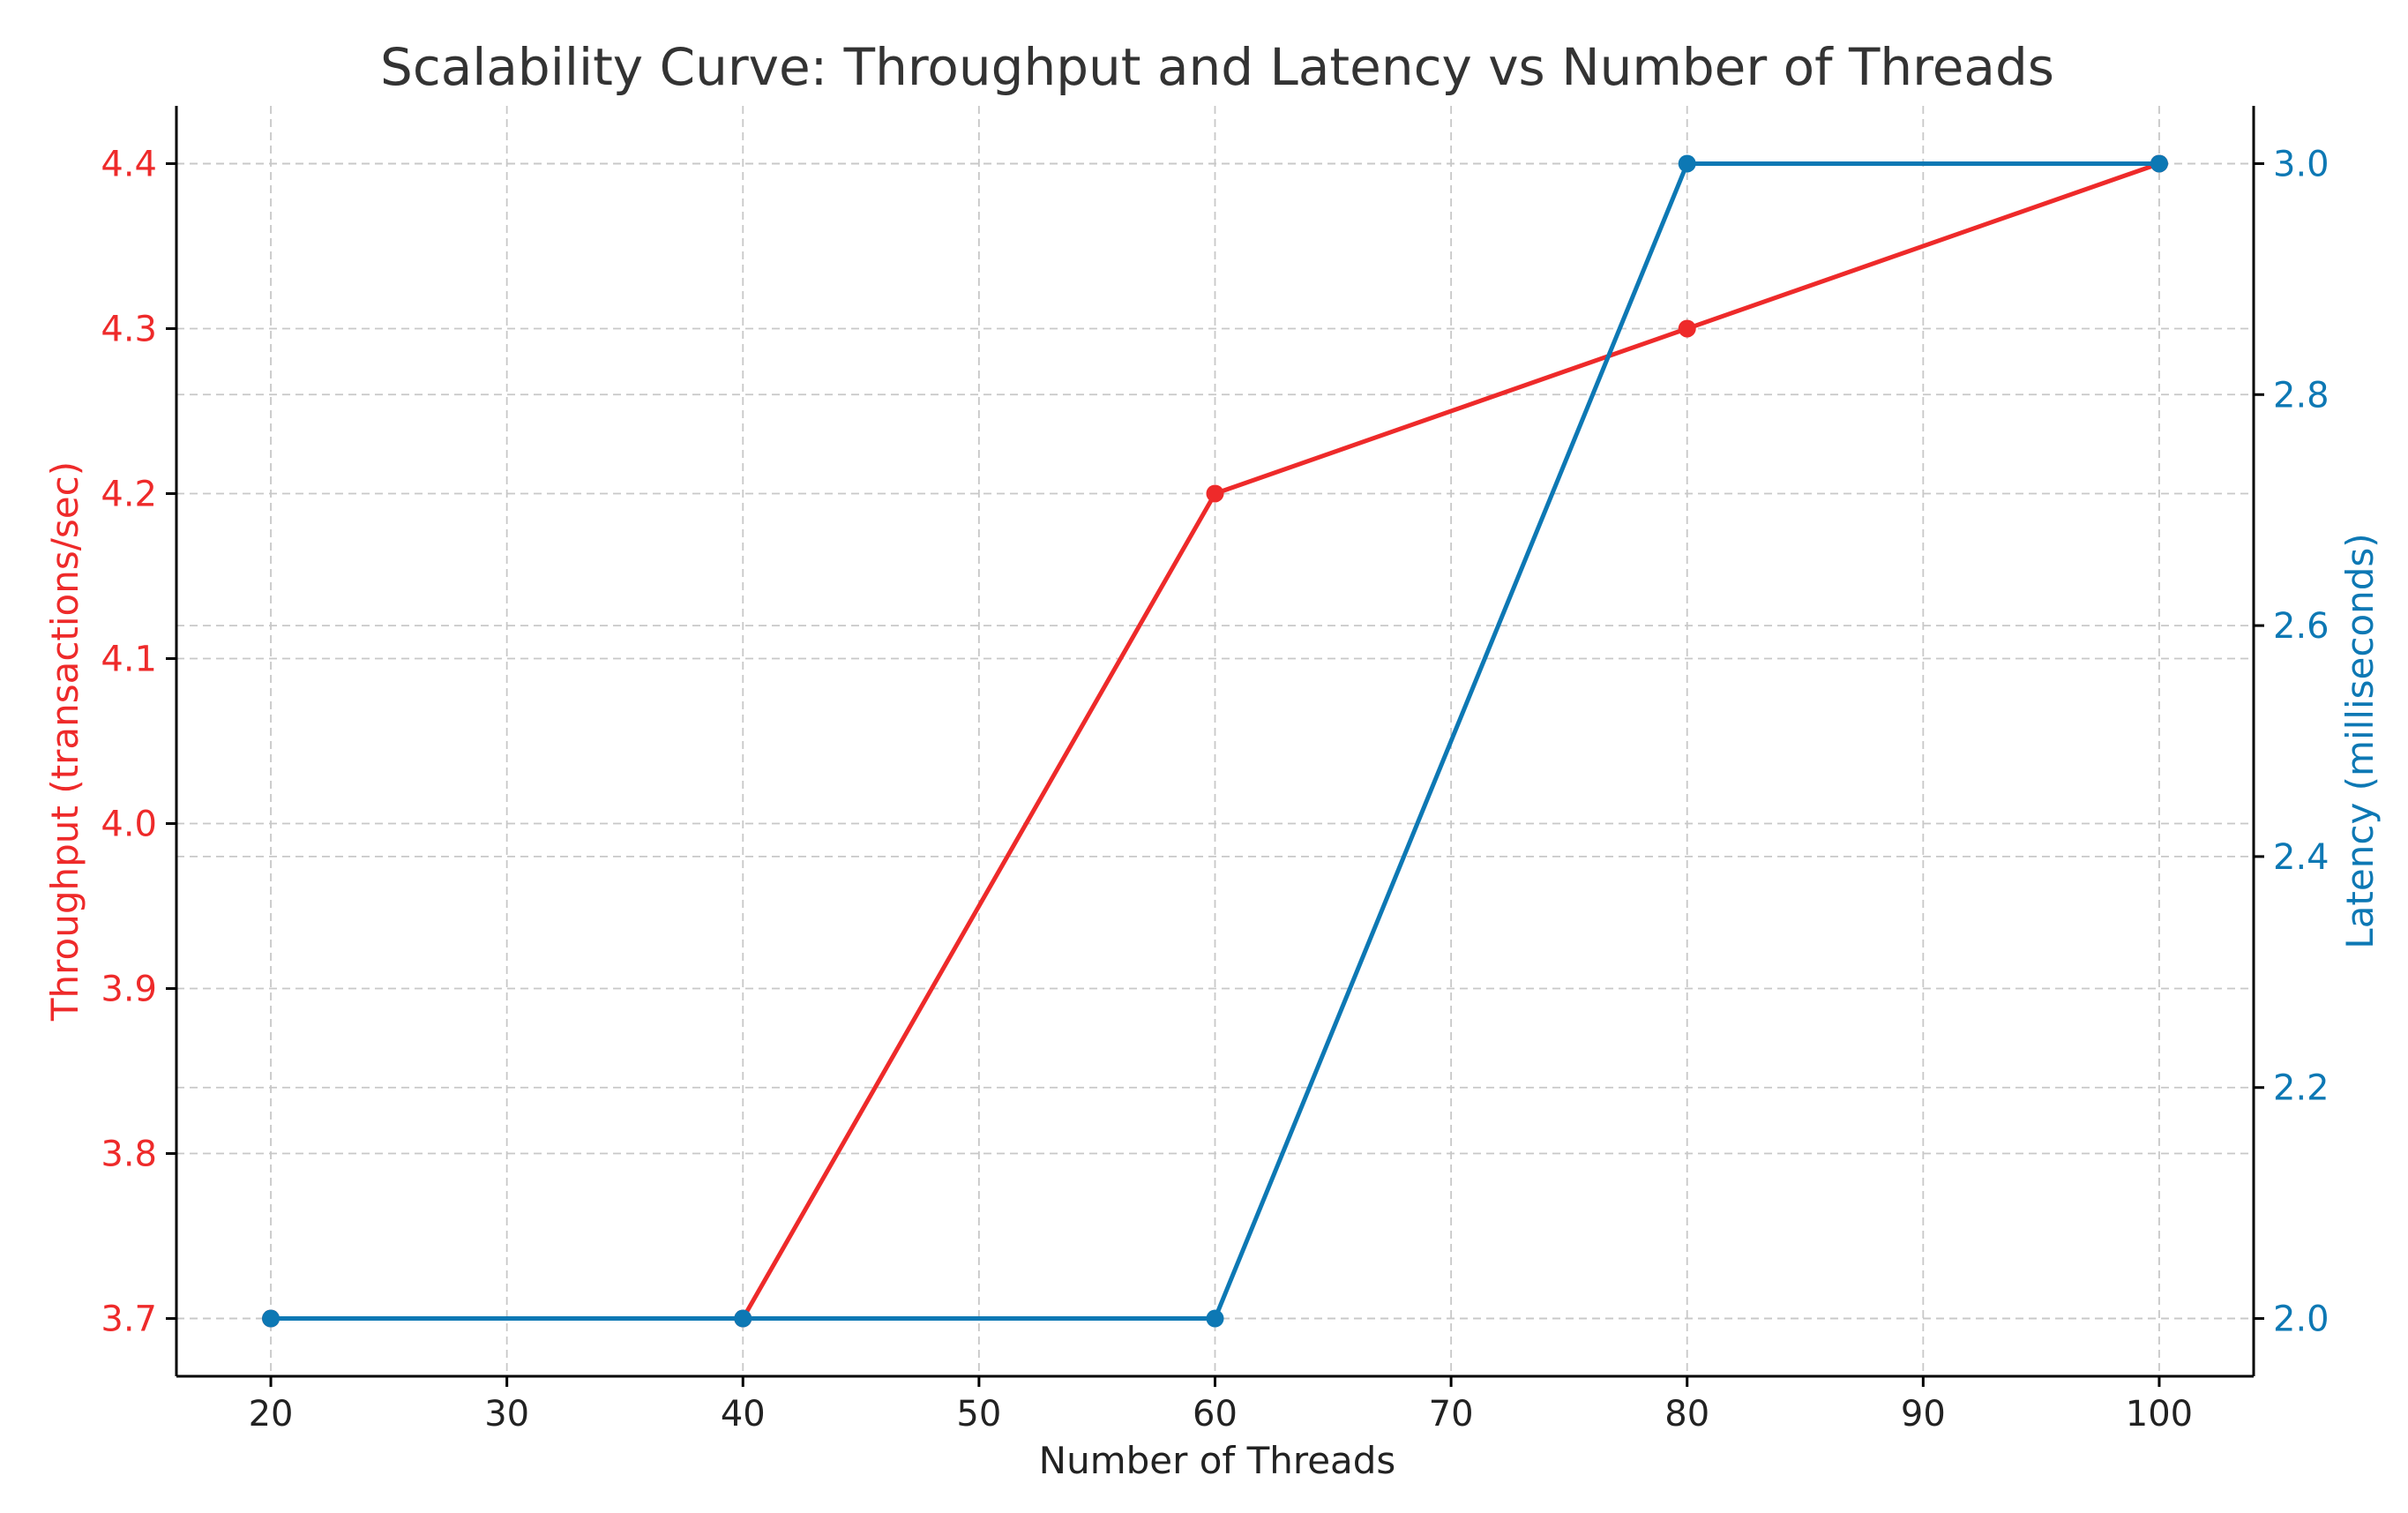 The width and height of the screenshot is (2408, 1513). I want to click on x-tick-label: 80, so click(1686, 1414).